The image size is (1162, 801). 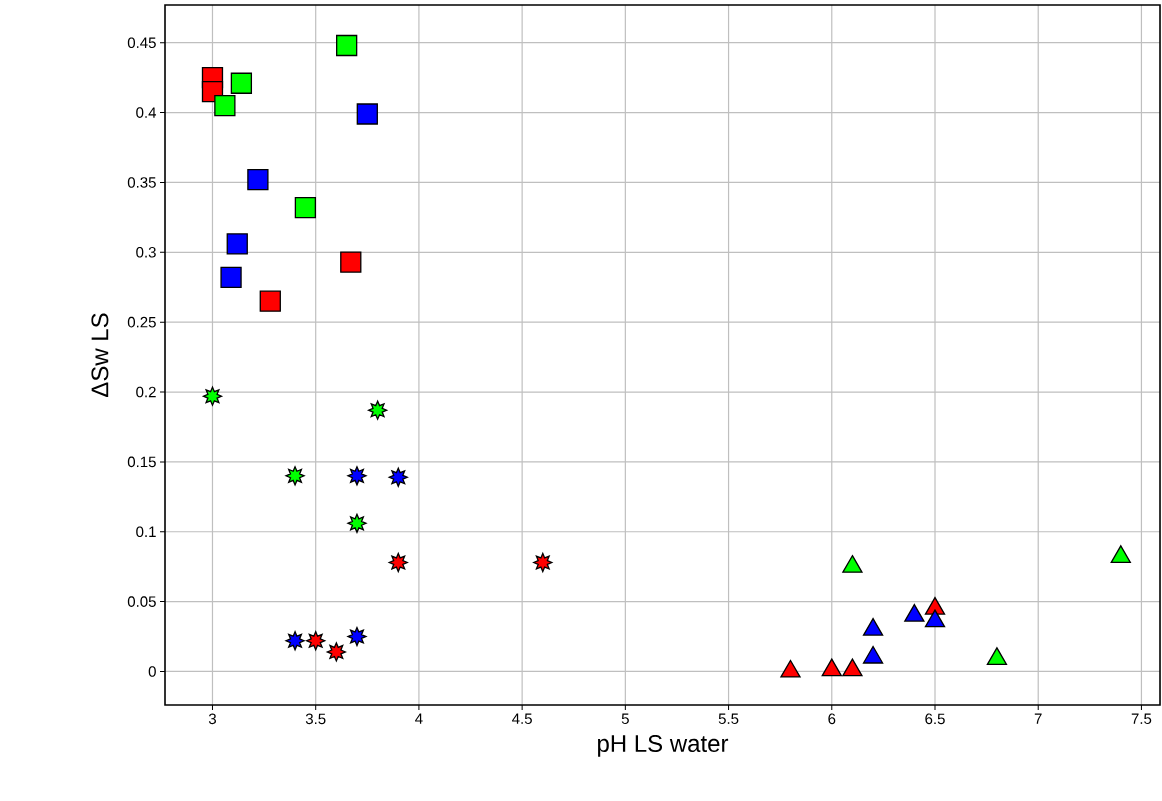 I want to click on x-tick-label: 3, so click(x=212, y=719).